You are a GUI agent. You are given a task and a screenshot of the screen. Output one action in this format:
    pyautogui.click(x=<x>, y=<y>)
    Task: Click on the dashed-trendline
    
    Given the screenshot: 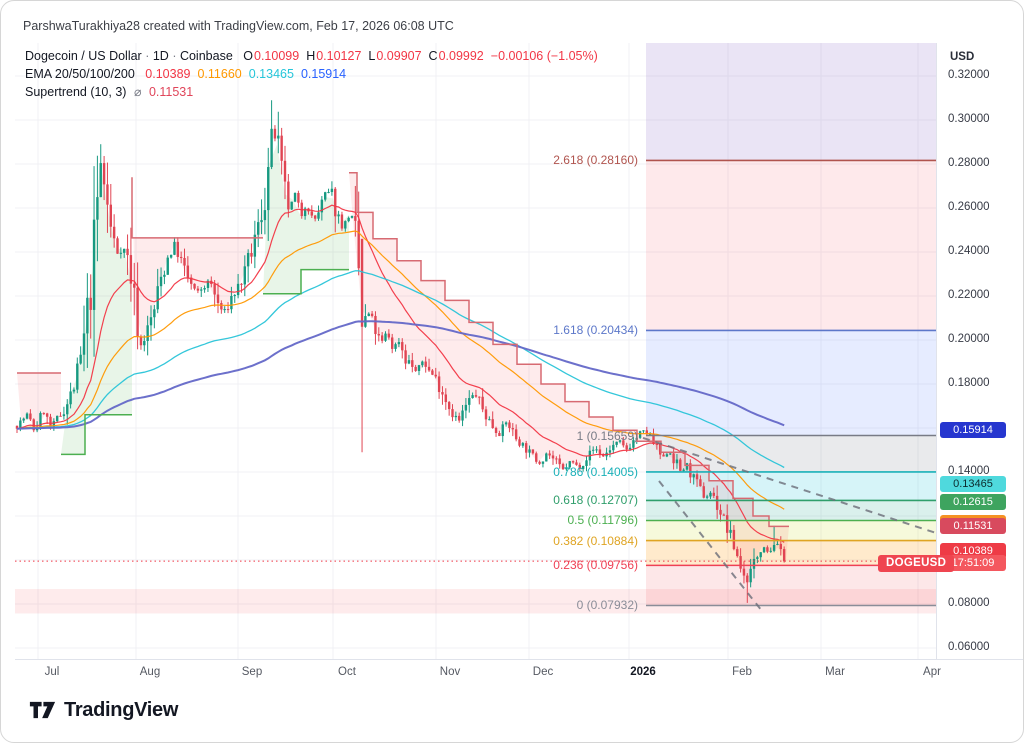 What is the action you would take?
    pyautogui.click(x=710, y=546)
    